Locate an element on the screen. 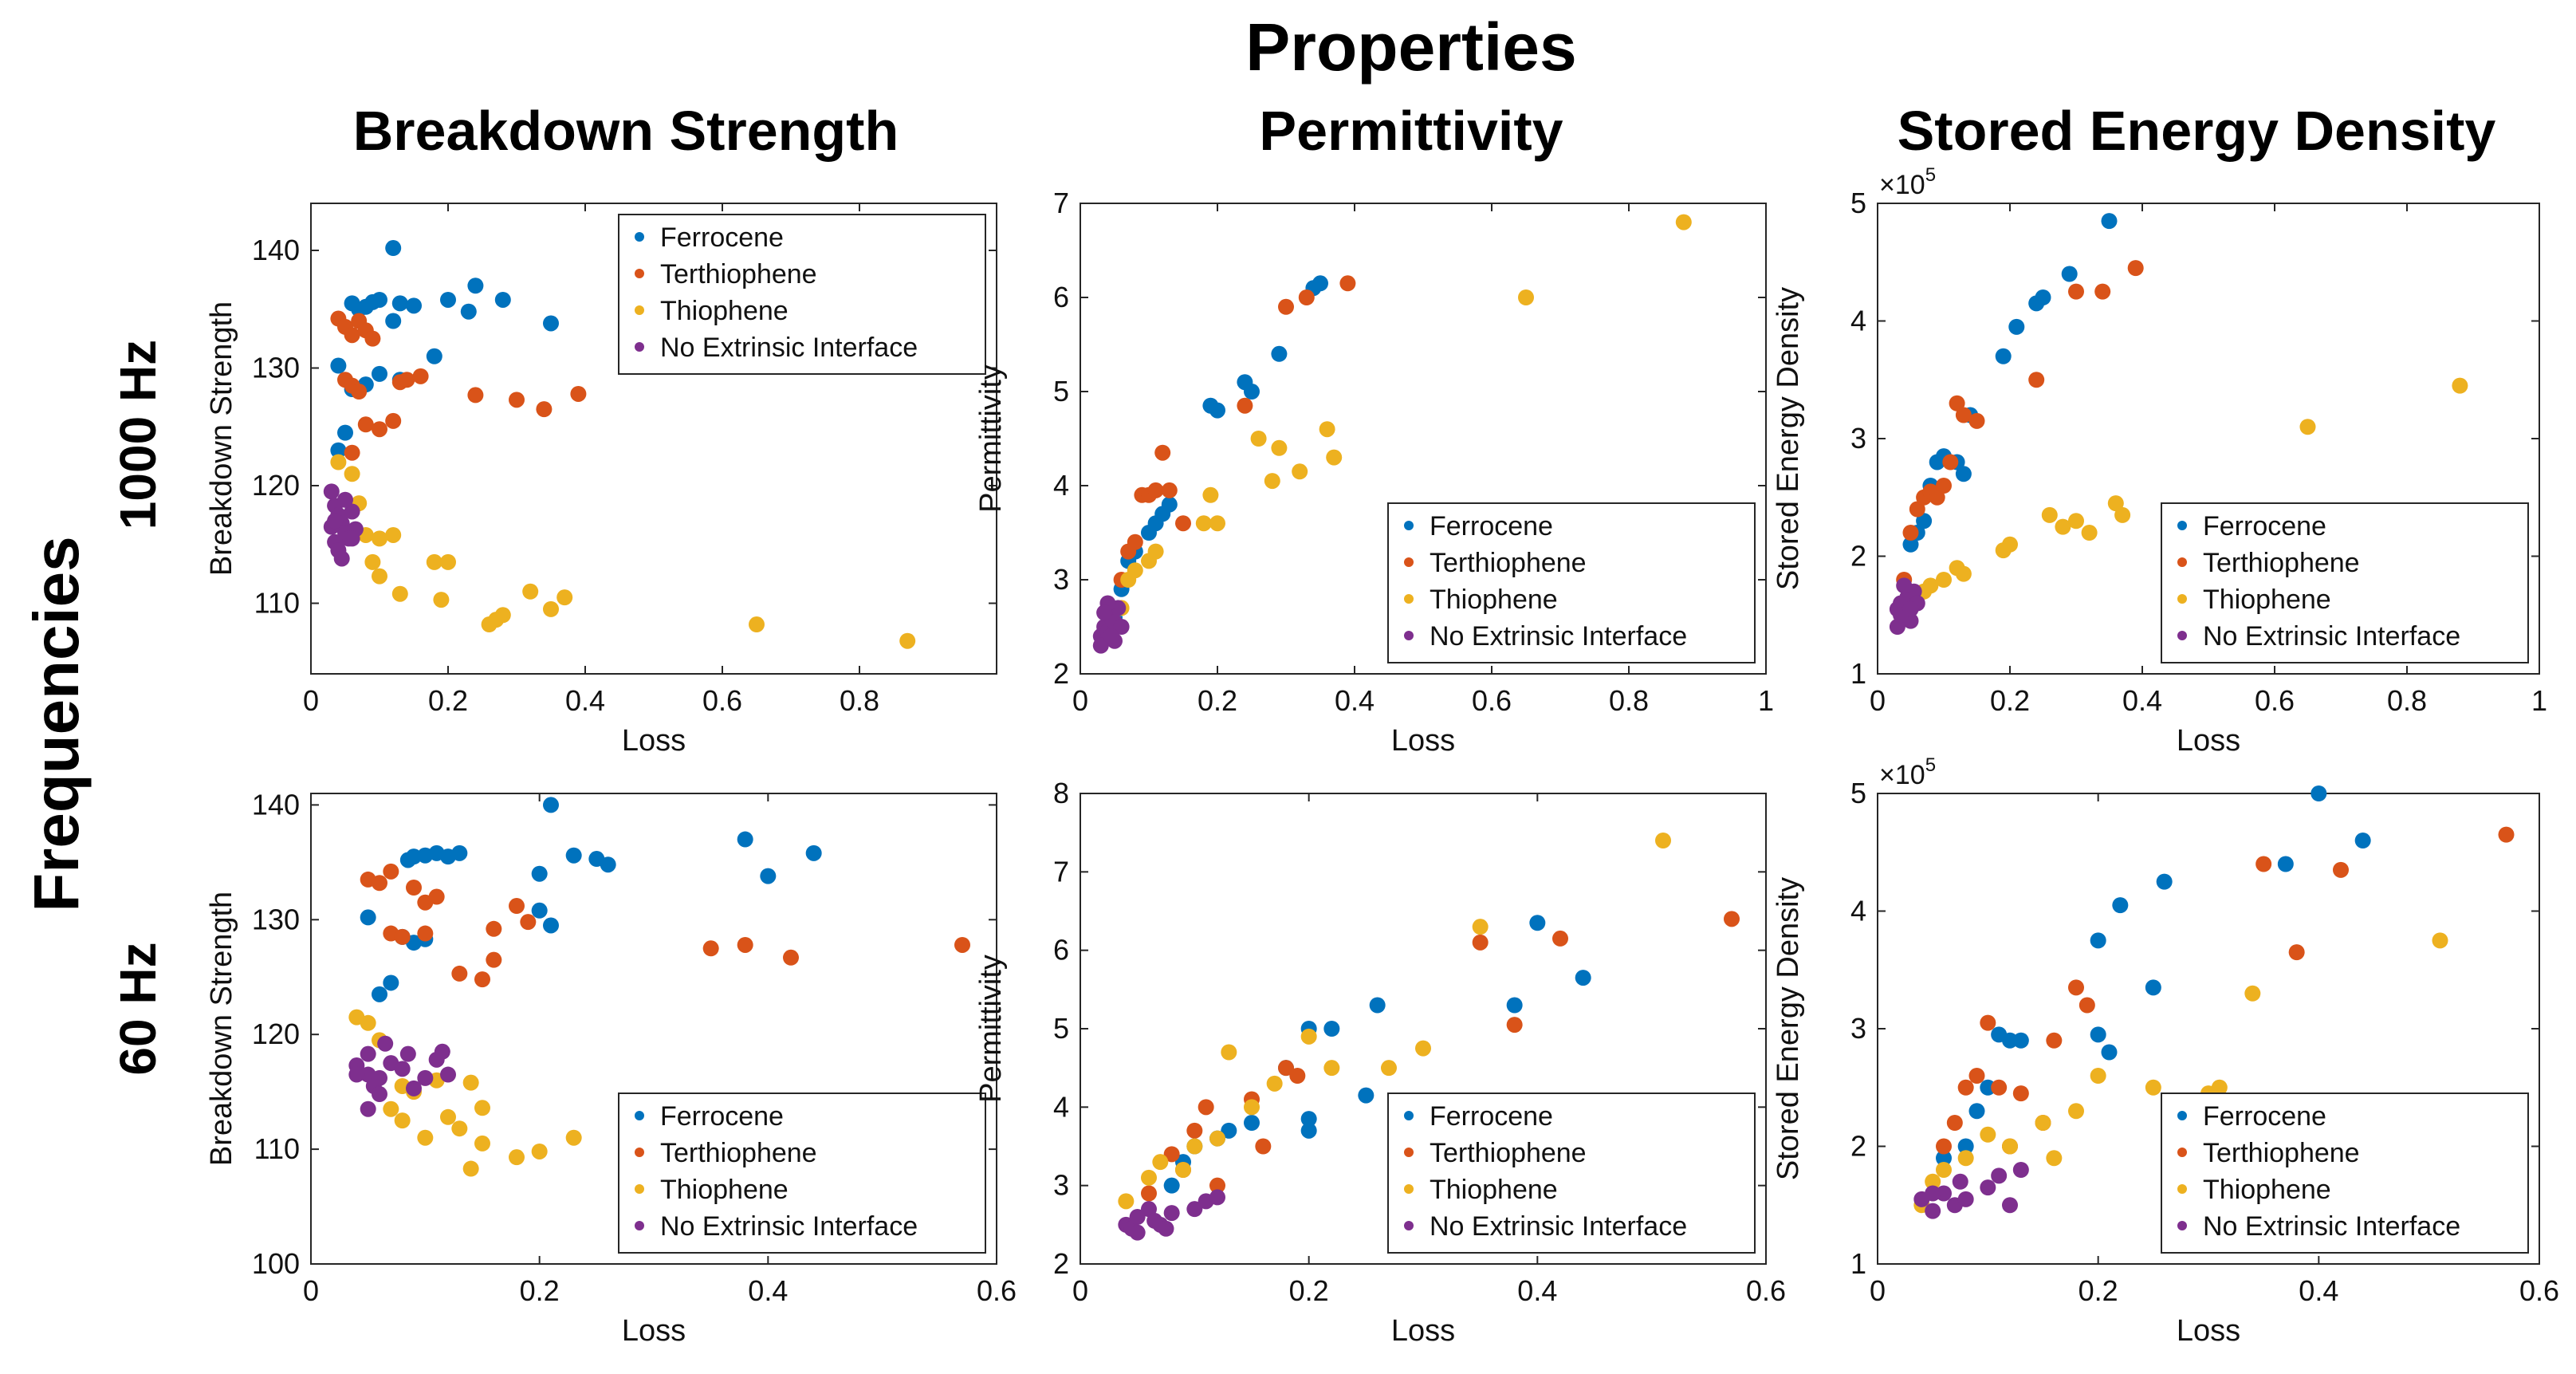 The width and height of the screenshot is (2576, 1374). row-label-1000hz: 1000 Hz is located at coordinates (138, 435).